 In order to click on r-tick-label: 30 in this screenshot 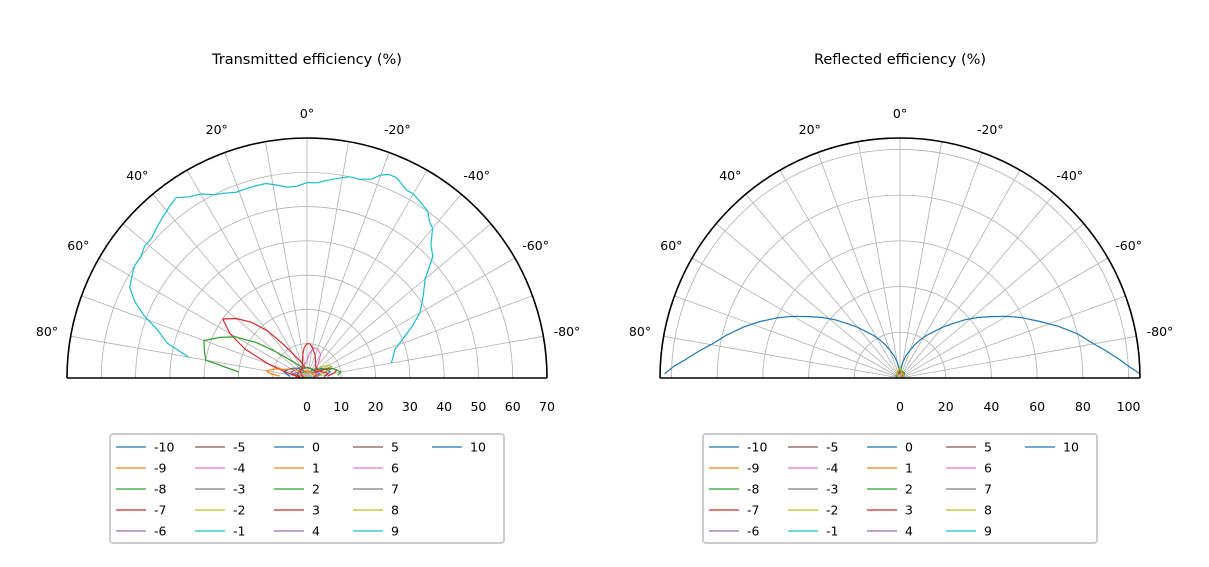, I will do `click(410, 406)`.